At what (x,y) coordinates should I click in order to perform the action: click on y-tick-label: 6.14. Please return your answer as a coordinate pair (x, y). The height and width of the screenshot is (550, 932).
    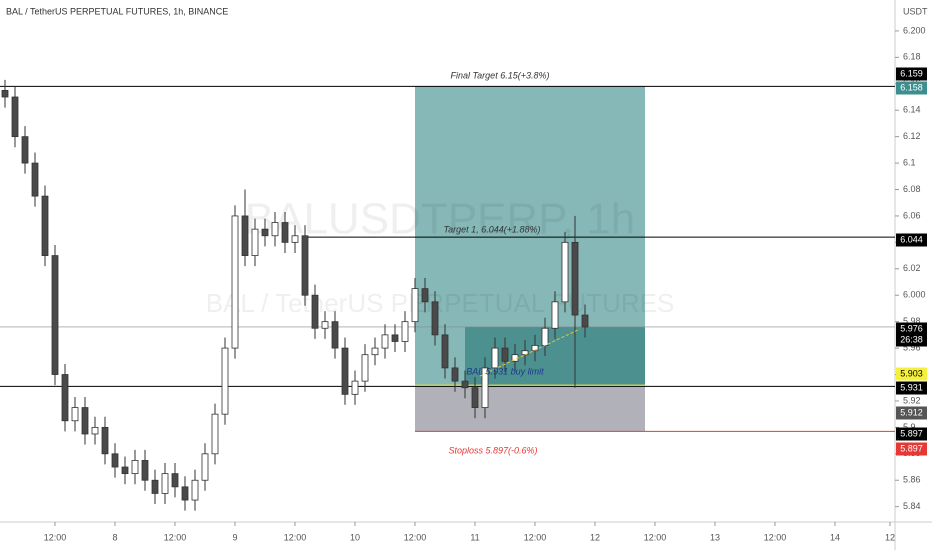
    Looking at the image, I should click on (912, 110).